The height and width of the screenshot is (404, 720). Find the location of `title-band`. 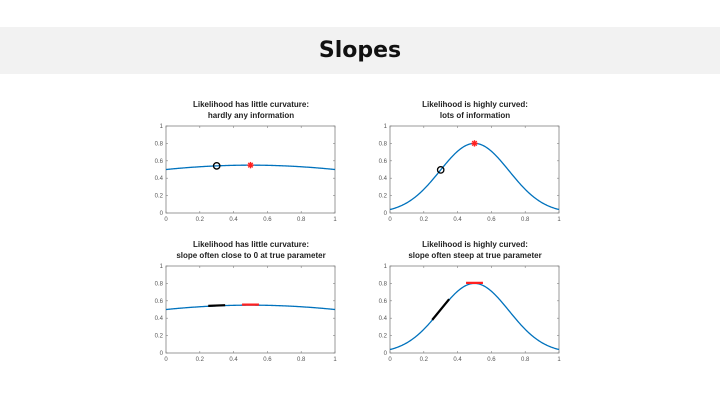

title-band is located at coordinates (360, 50).